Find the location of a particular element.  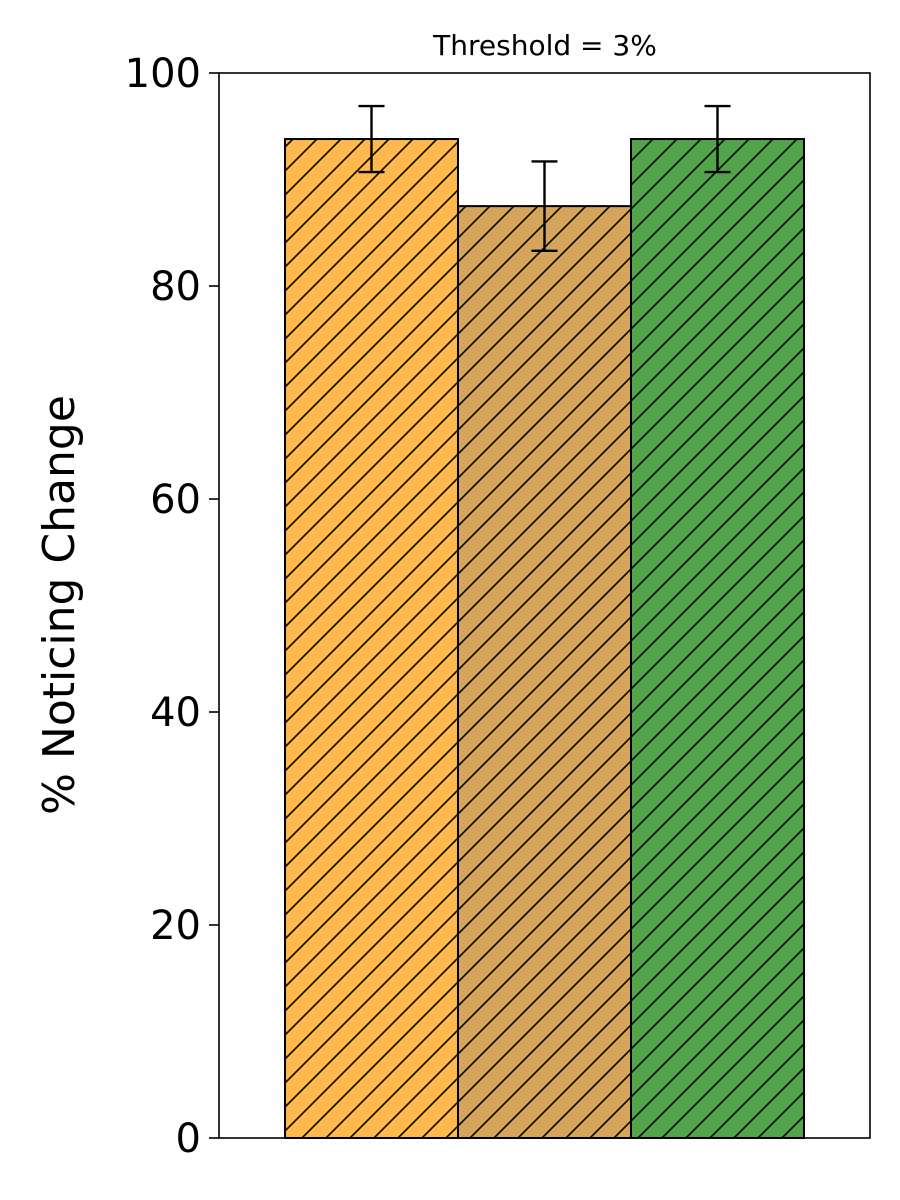

y-axis-ticks: 0 20 40 60 80 100 is located at coordinates (172, 606).